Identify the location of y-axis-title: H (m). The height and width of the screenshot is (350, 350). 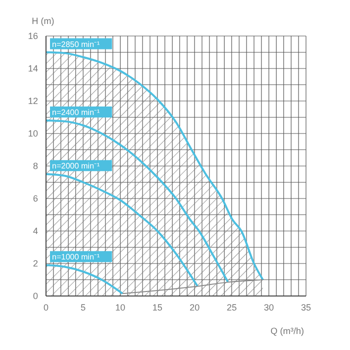
(43, 21).